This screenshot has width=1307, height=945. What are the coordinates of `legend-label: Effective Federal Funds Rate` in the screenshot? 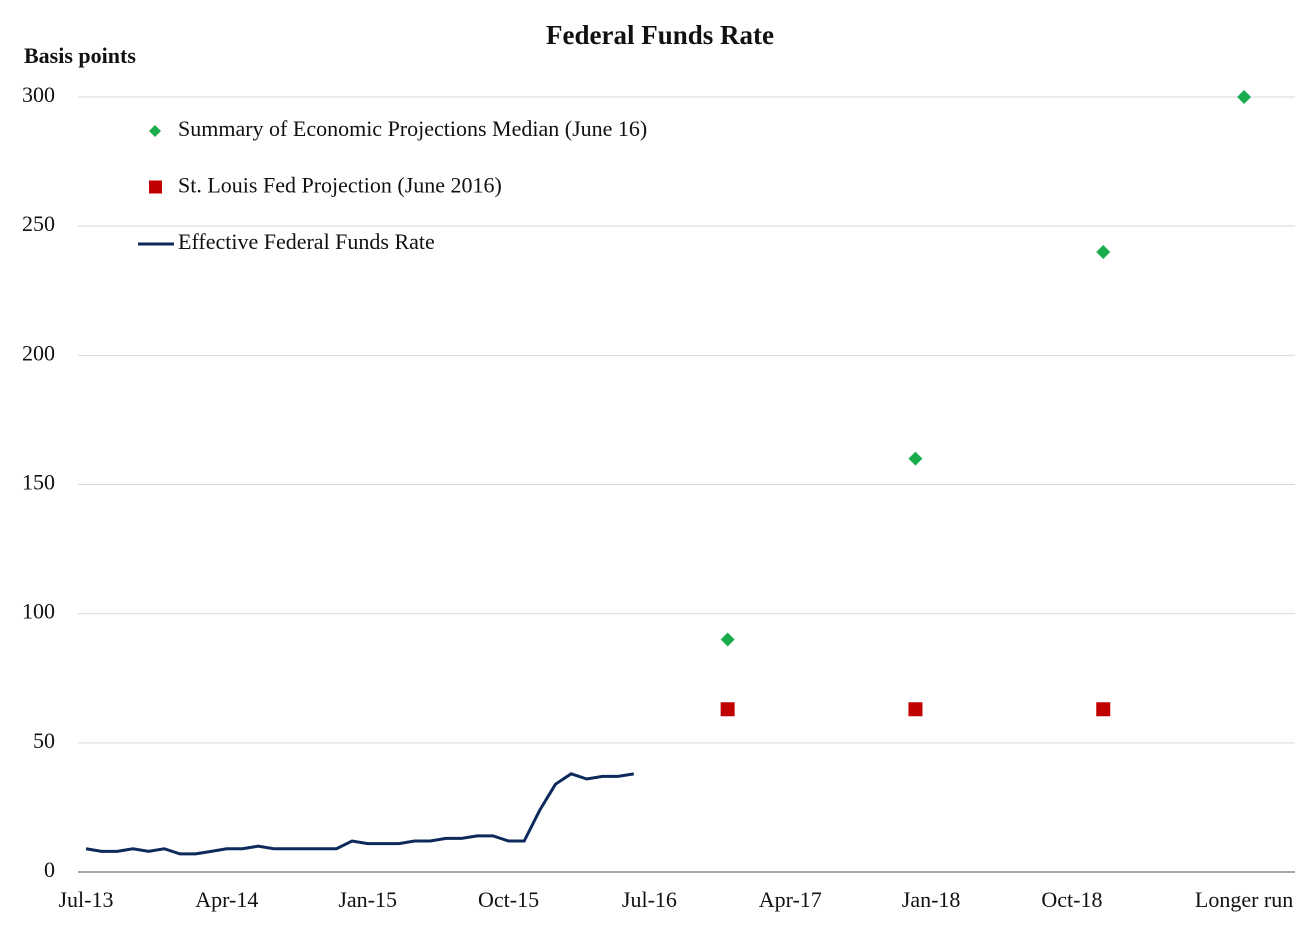 It's located at (306, 241).